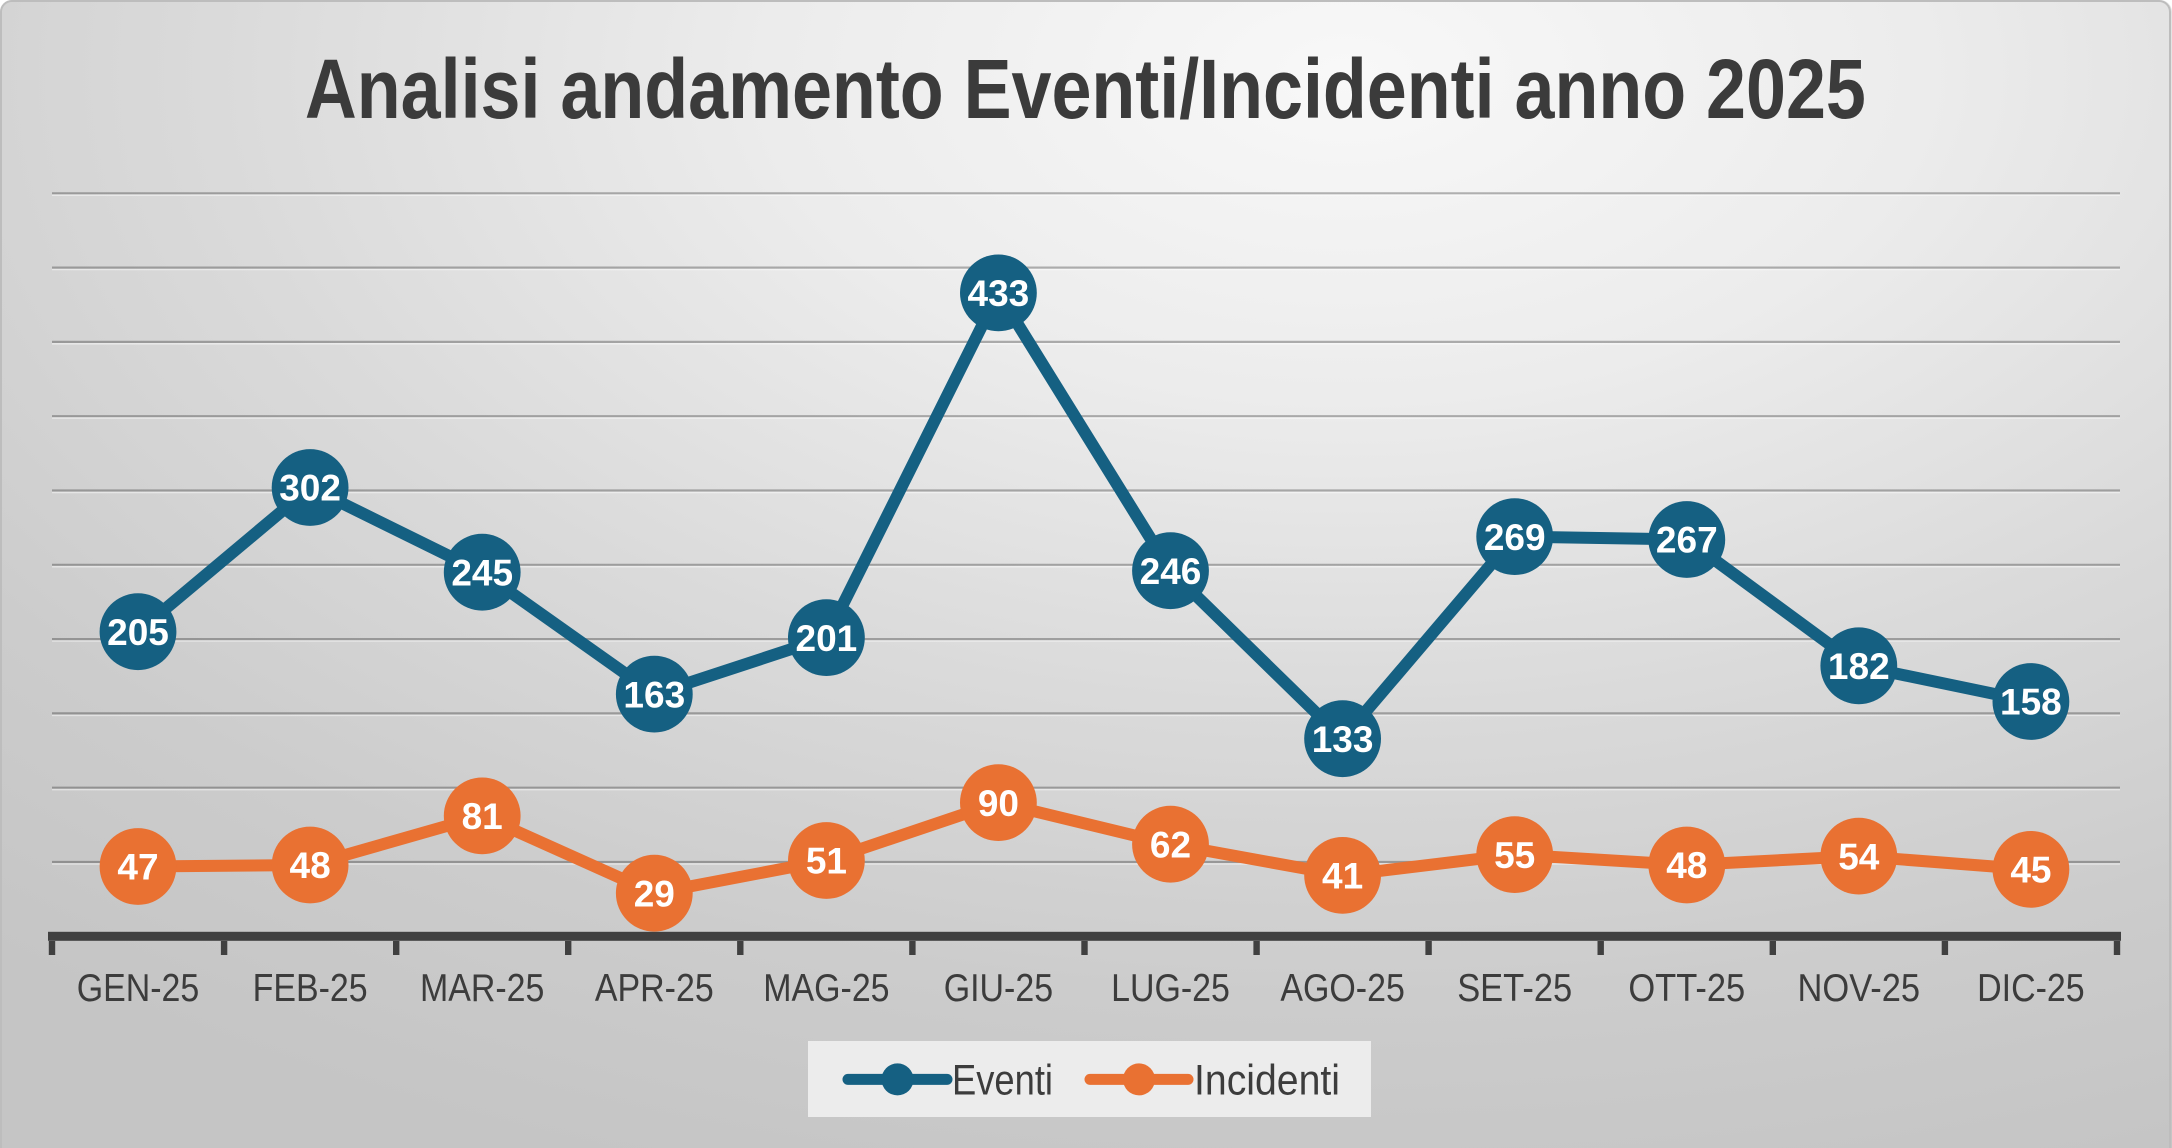  What do you see at coordinates (827, 638) in the screenshot?
I see `svg-text: 201` at bounding box center [827, 638].